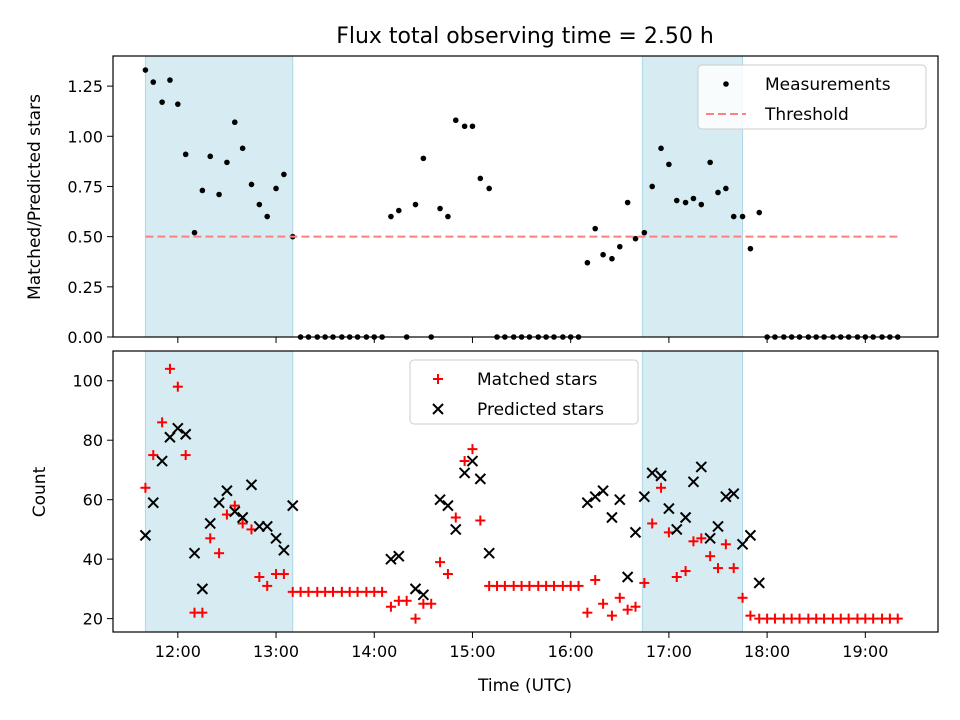 The image size is (960, 720). What do you see at coordinates (85, 287) in the screenshot?
I see `y-tick-label: 0.25` at bounding box center [85, 287].